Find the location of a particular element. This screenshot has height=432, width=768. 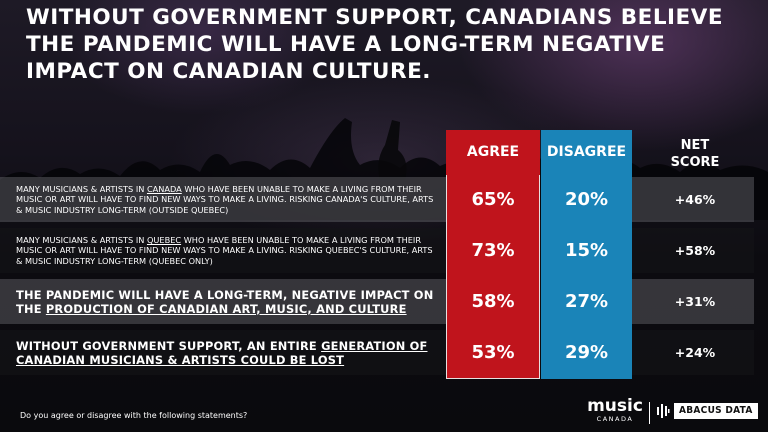

agree-value: 65% is located at coordinates (493, 199).